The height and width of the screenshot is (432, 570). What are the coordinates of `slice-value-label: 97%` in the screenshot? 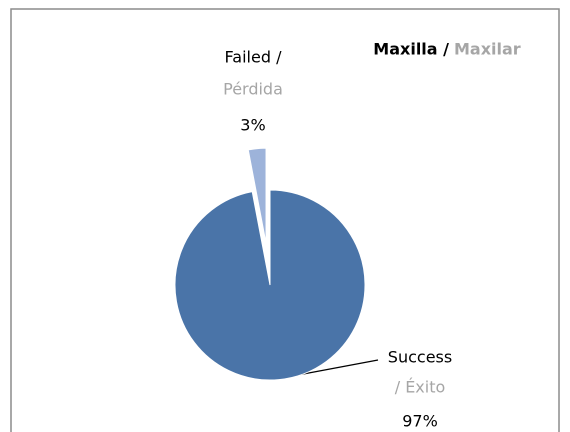 It's located at (420, 421).